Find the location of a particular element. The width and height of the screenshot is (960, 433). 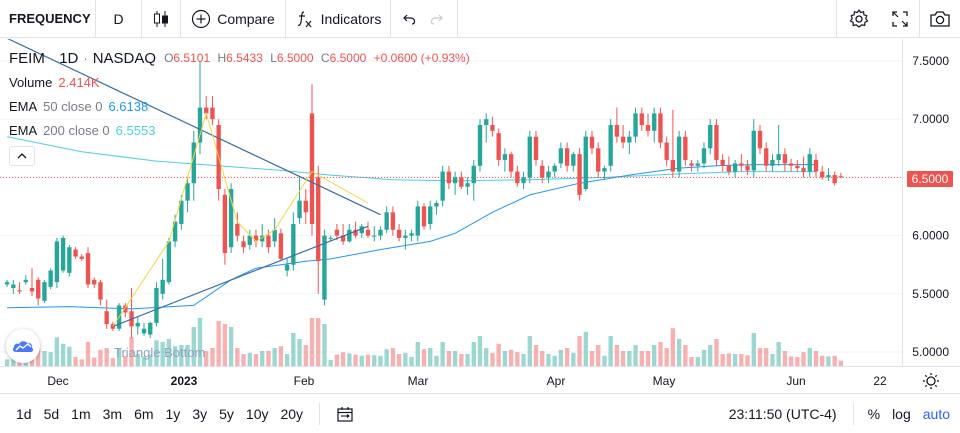

range-1d-button: 1d is located at coordinates (24, 414).